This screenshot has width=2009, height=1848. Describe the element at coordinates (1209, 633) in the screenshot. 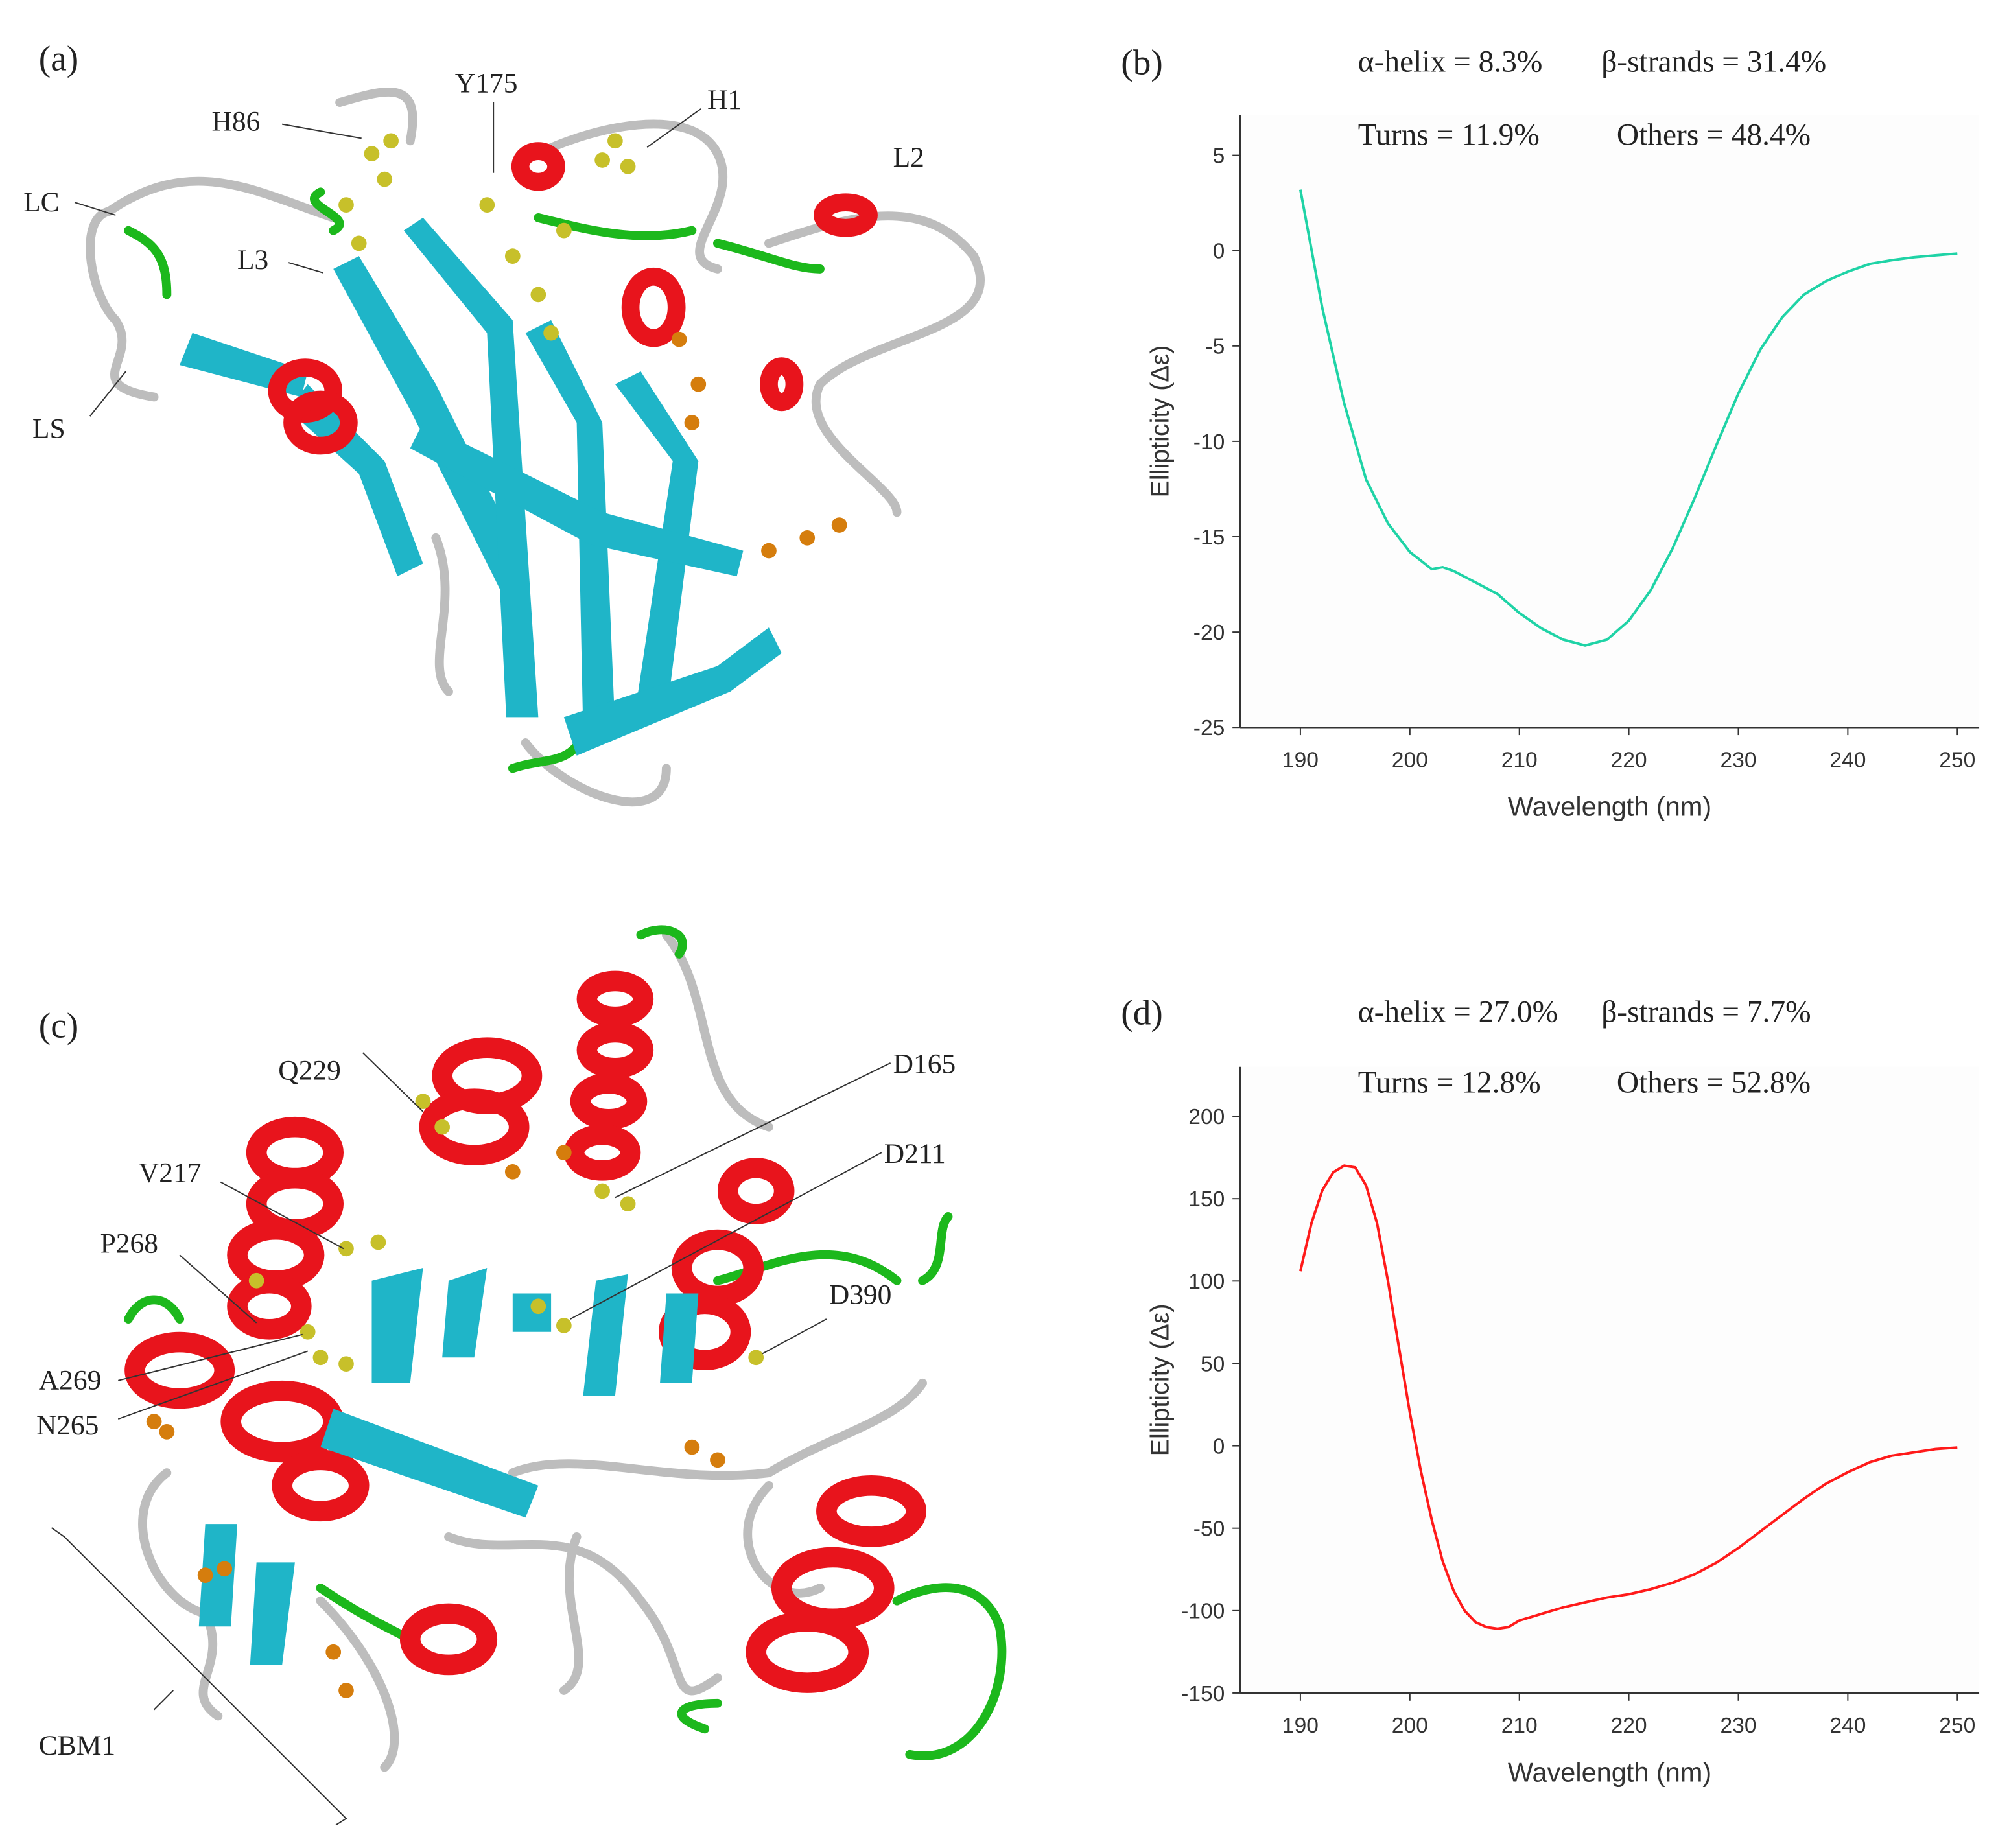

I see `y-tick-label: -20` at that location.